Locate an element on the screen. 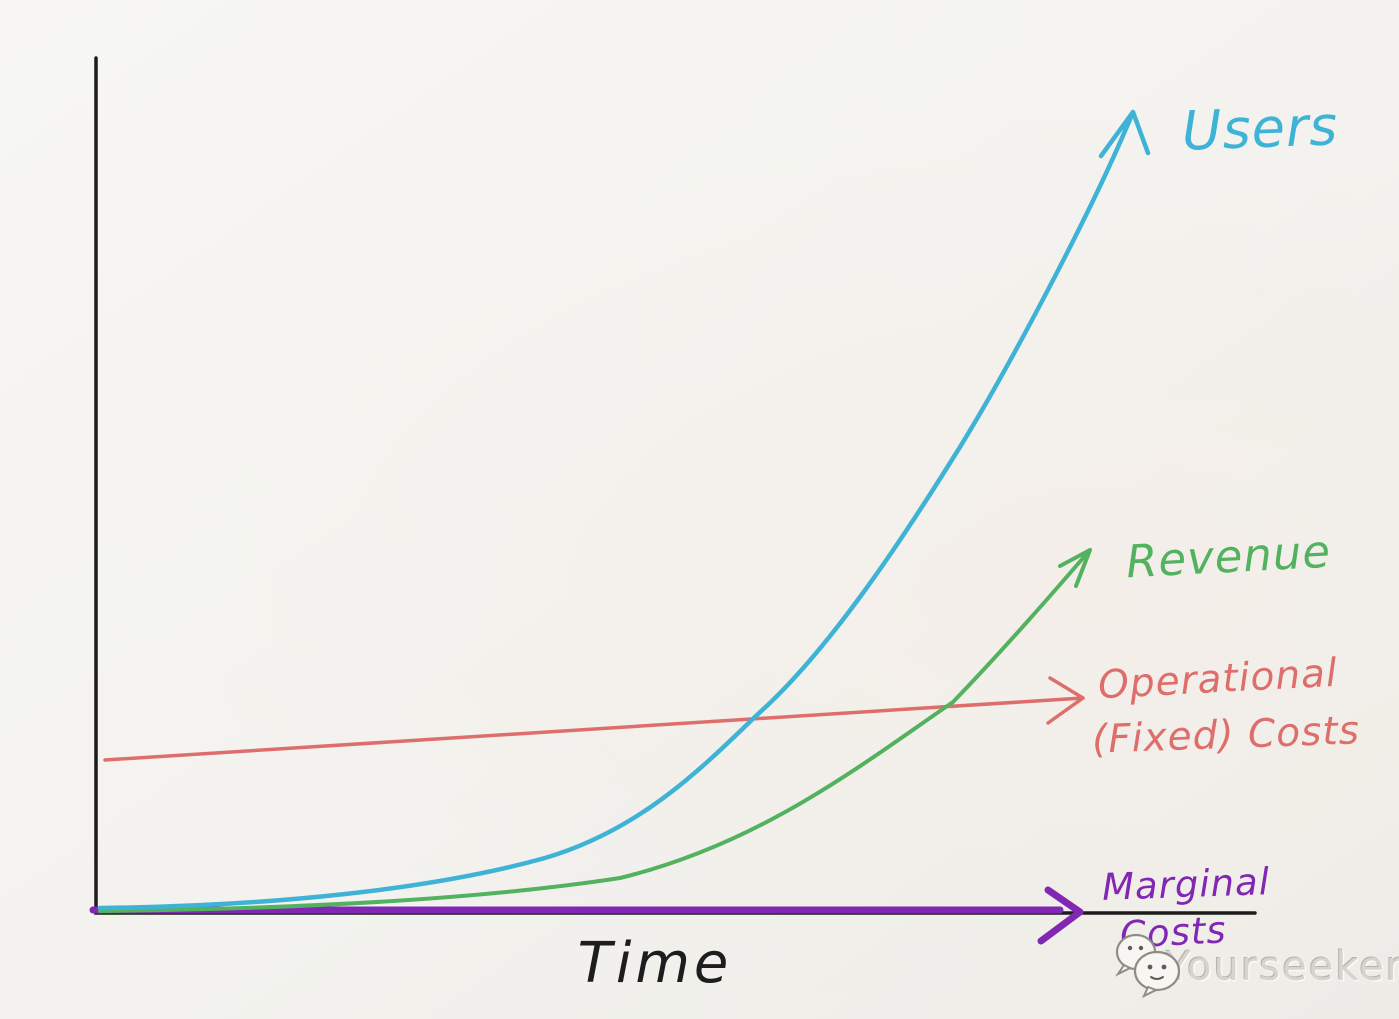  x-axis-title: Time is located at coordinates (655, 963).